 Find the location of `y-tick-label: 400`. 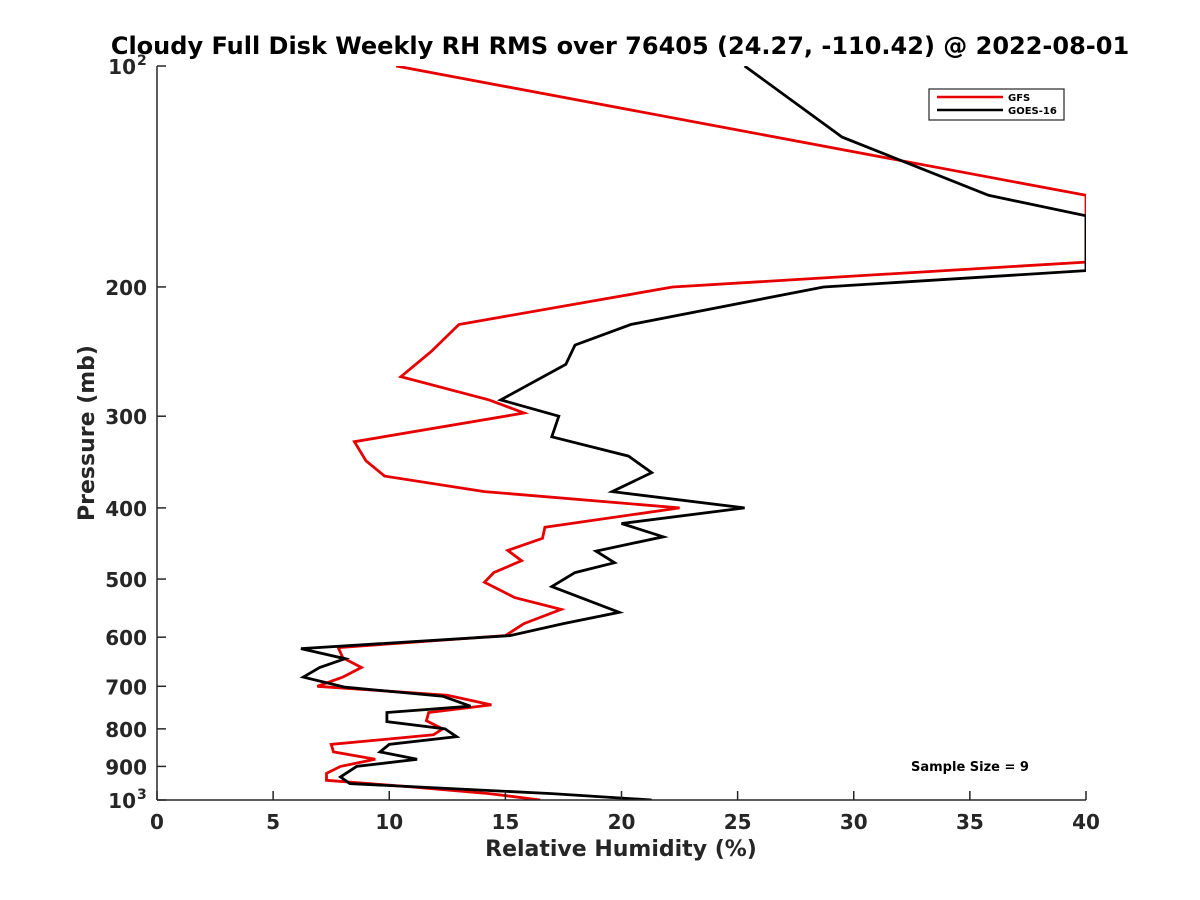

y-tick-label: 400 is located at coordinates (126, 509).